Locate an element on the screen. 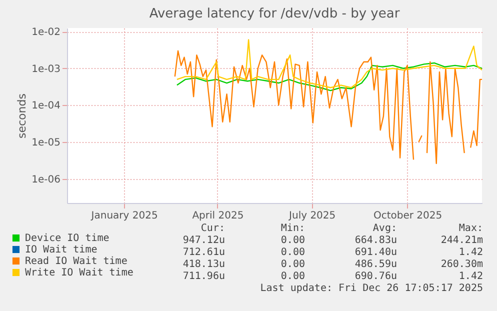 The height and width of the screenshot is (311, 497). x-tick-label: January 2025 is located at coordinates (124, 216).